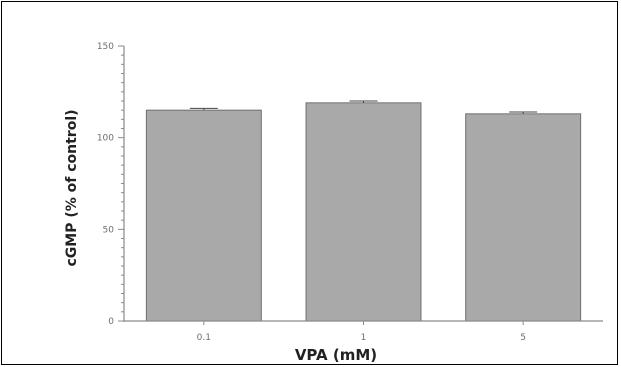  What do you see at coordinates (111, 322) in the screenshot?
I see `y-tick-label: 0` at bounding box center [111, 322].